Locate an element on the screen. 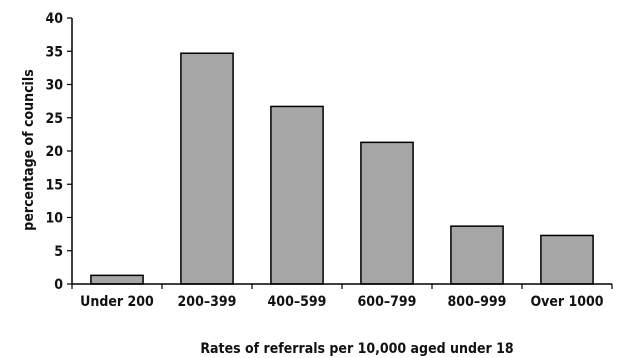 The height and width of the screenshot is (358, 621). x-tick-label-3: 600–799 is located at coordinates (387, 302).